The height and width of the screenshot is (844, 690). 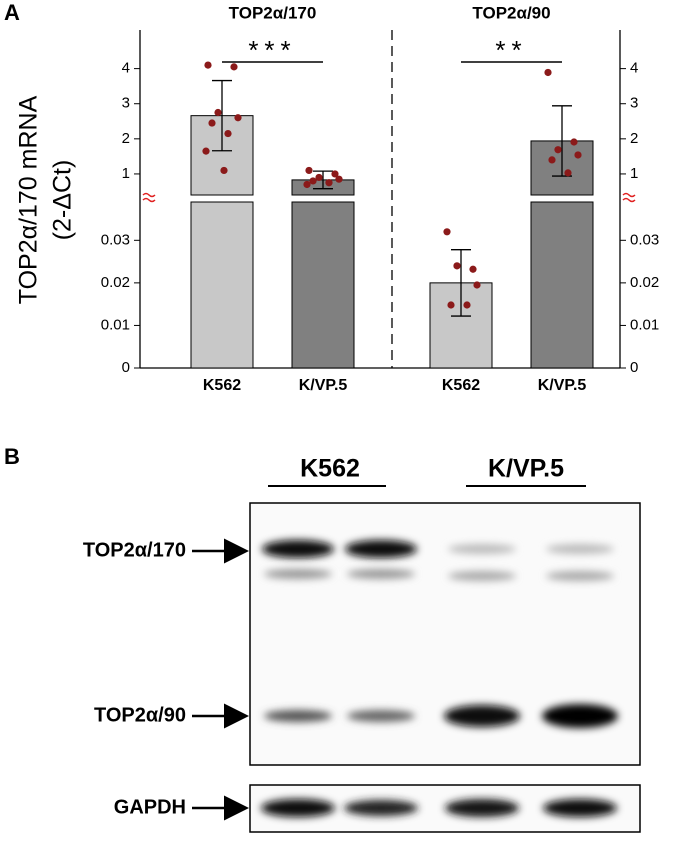 What do you see at coordinates (29, 199) in the screenshot?
I see `y-axis-label: TOP2α/170 mRNA` at bounding box center [29, 199].